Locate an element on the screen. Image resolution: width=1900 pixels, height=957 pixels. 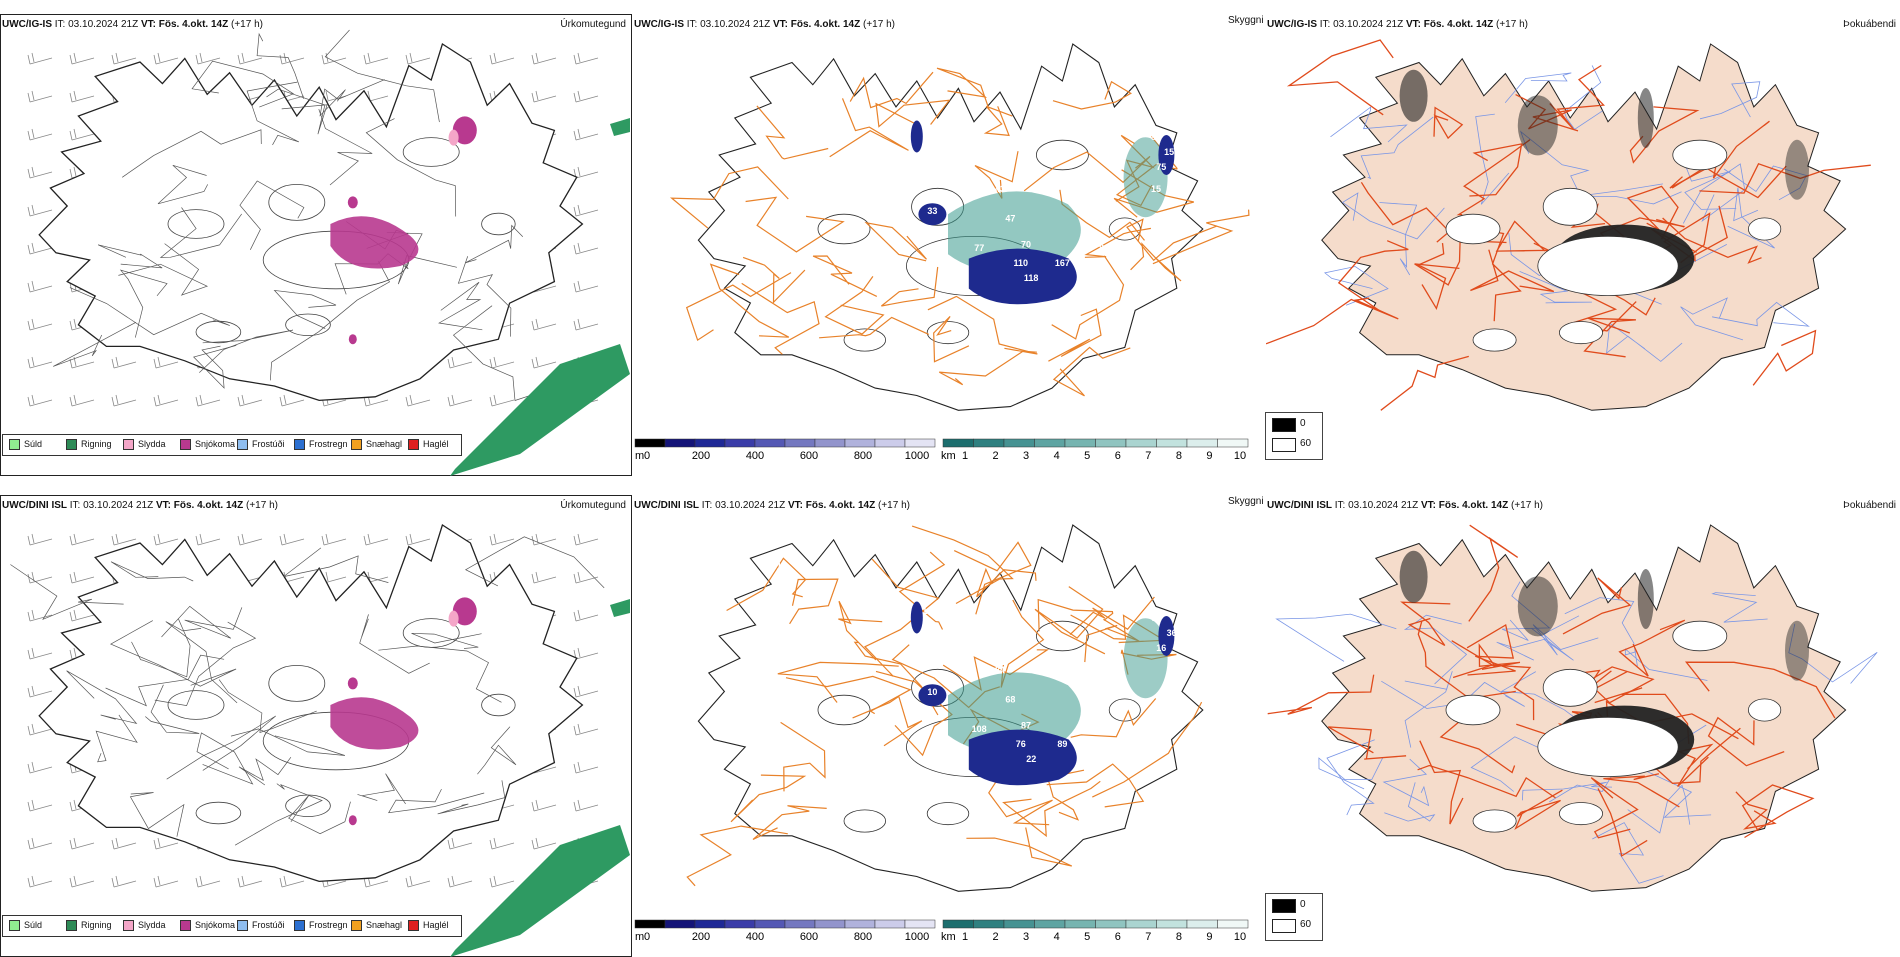
visibility-value: 108 is located at coordinates (979, 729).